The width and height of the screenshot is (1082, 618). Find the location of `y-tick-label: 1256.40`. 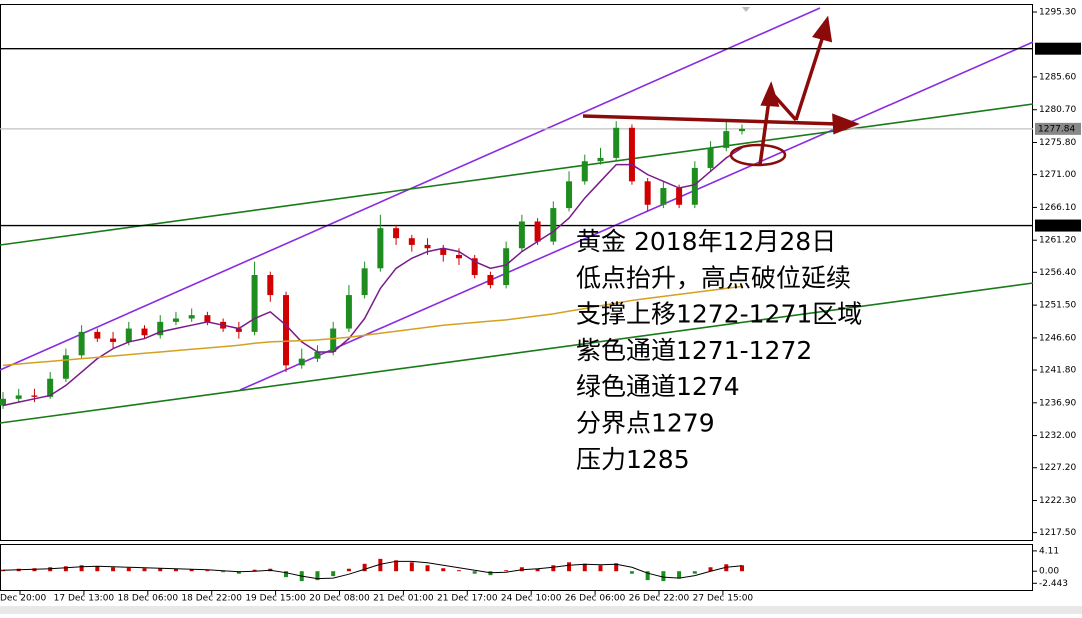

y-tick-label: 1256.40 is located at coordinates (1057, 273).